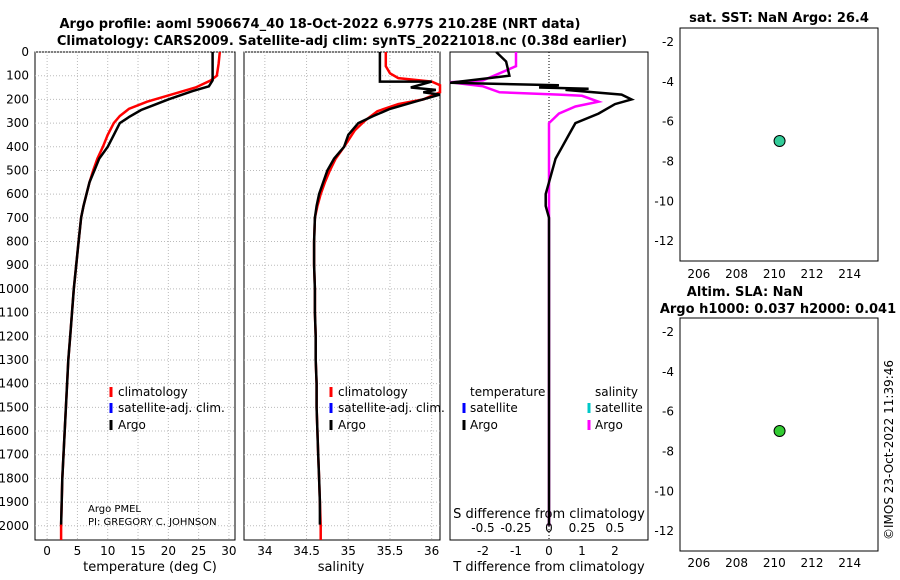  What do you see at coordinates (150, 567) in the screenshot?
I see `temperature-xlabel: temperature (deg C)` at bounding box center [150, 567].